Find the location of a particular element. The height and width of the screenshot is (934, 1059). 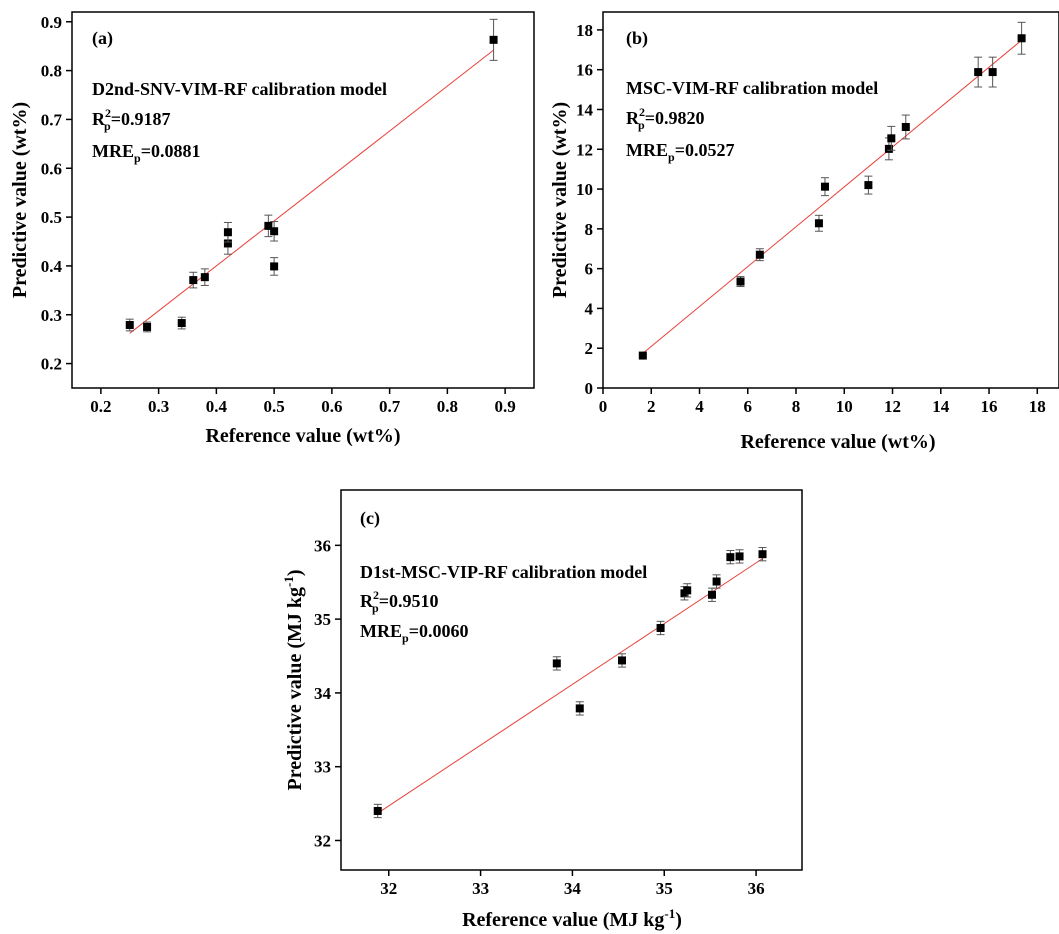

x-tick-label: 0.3 is located at coordinates (158, 406).